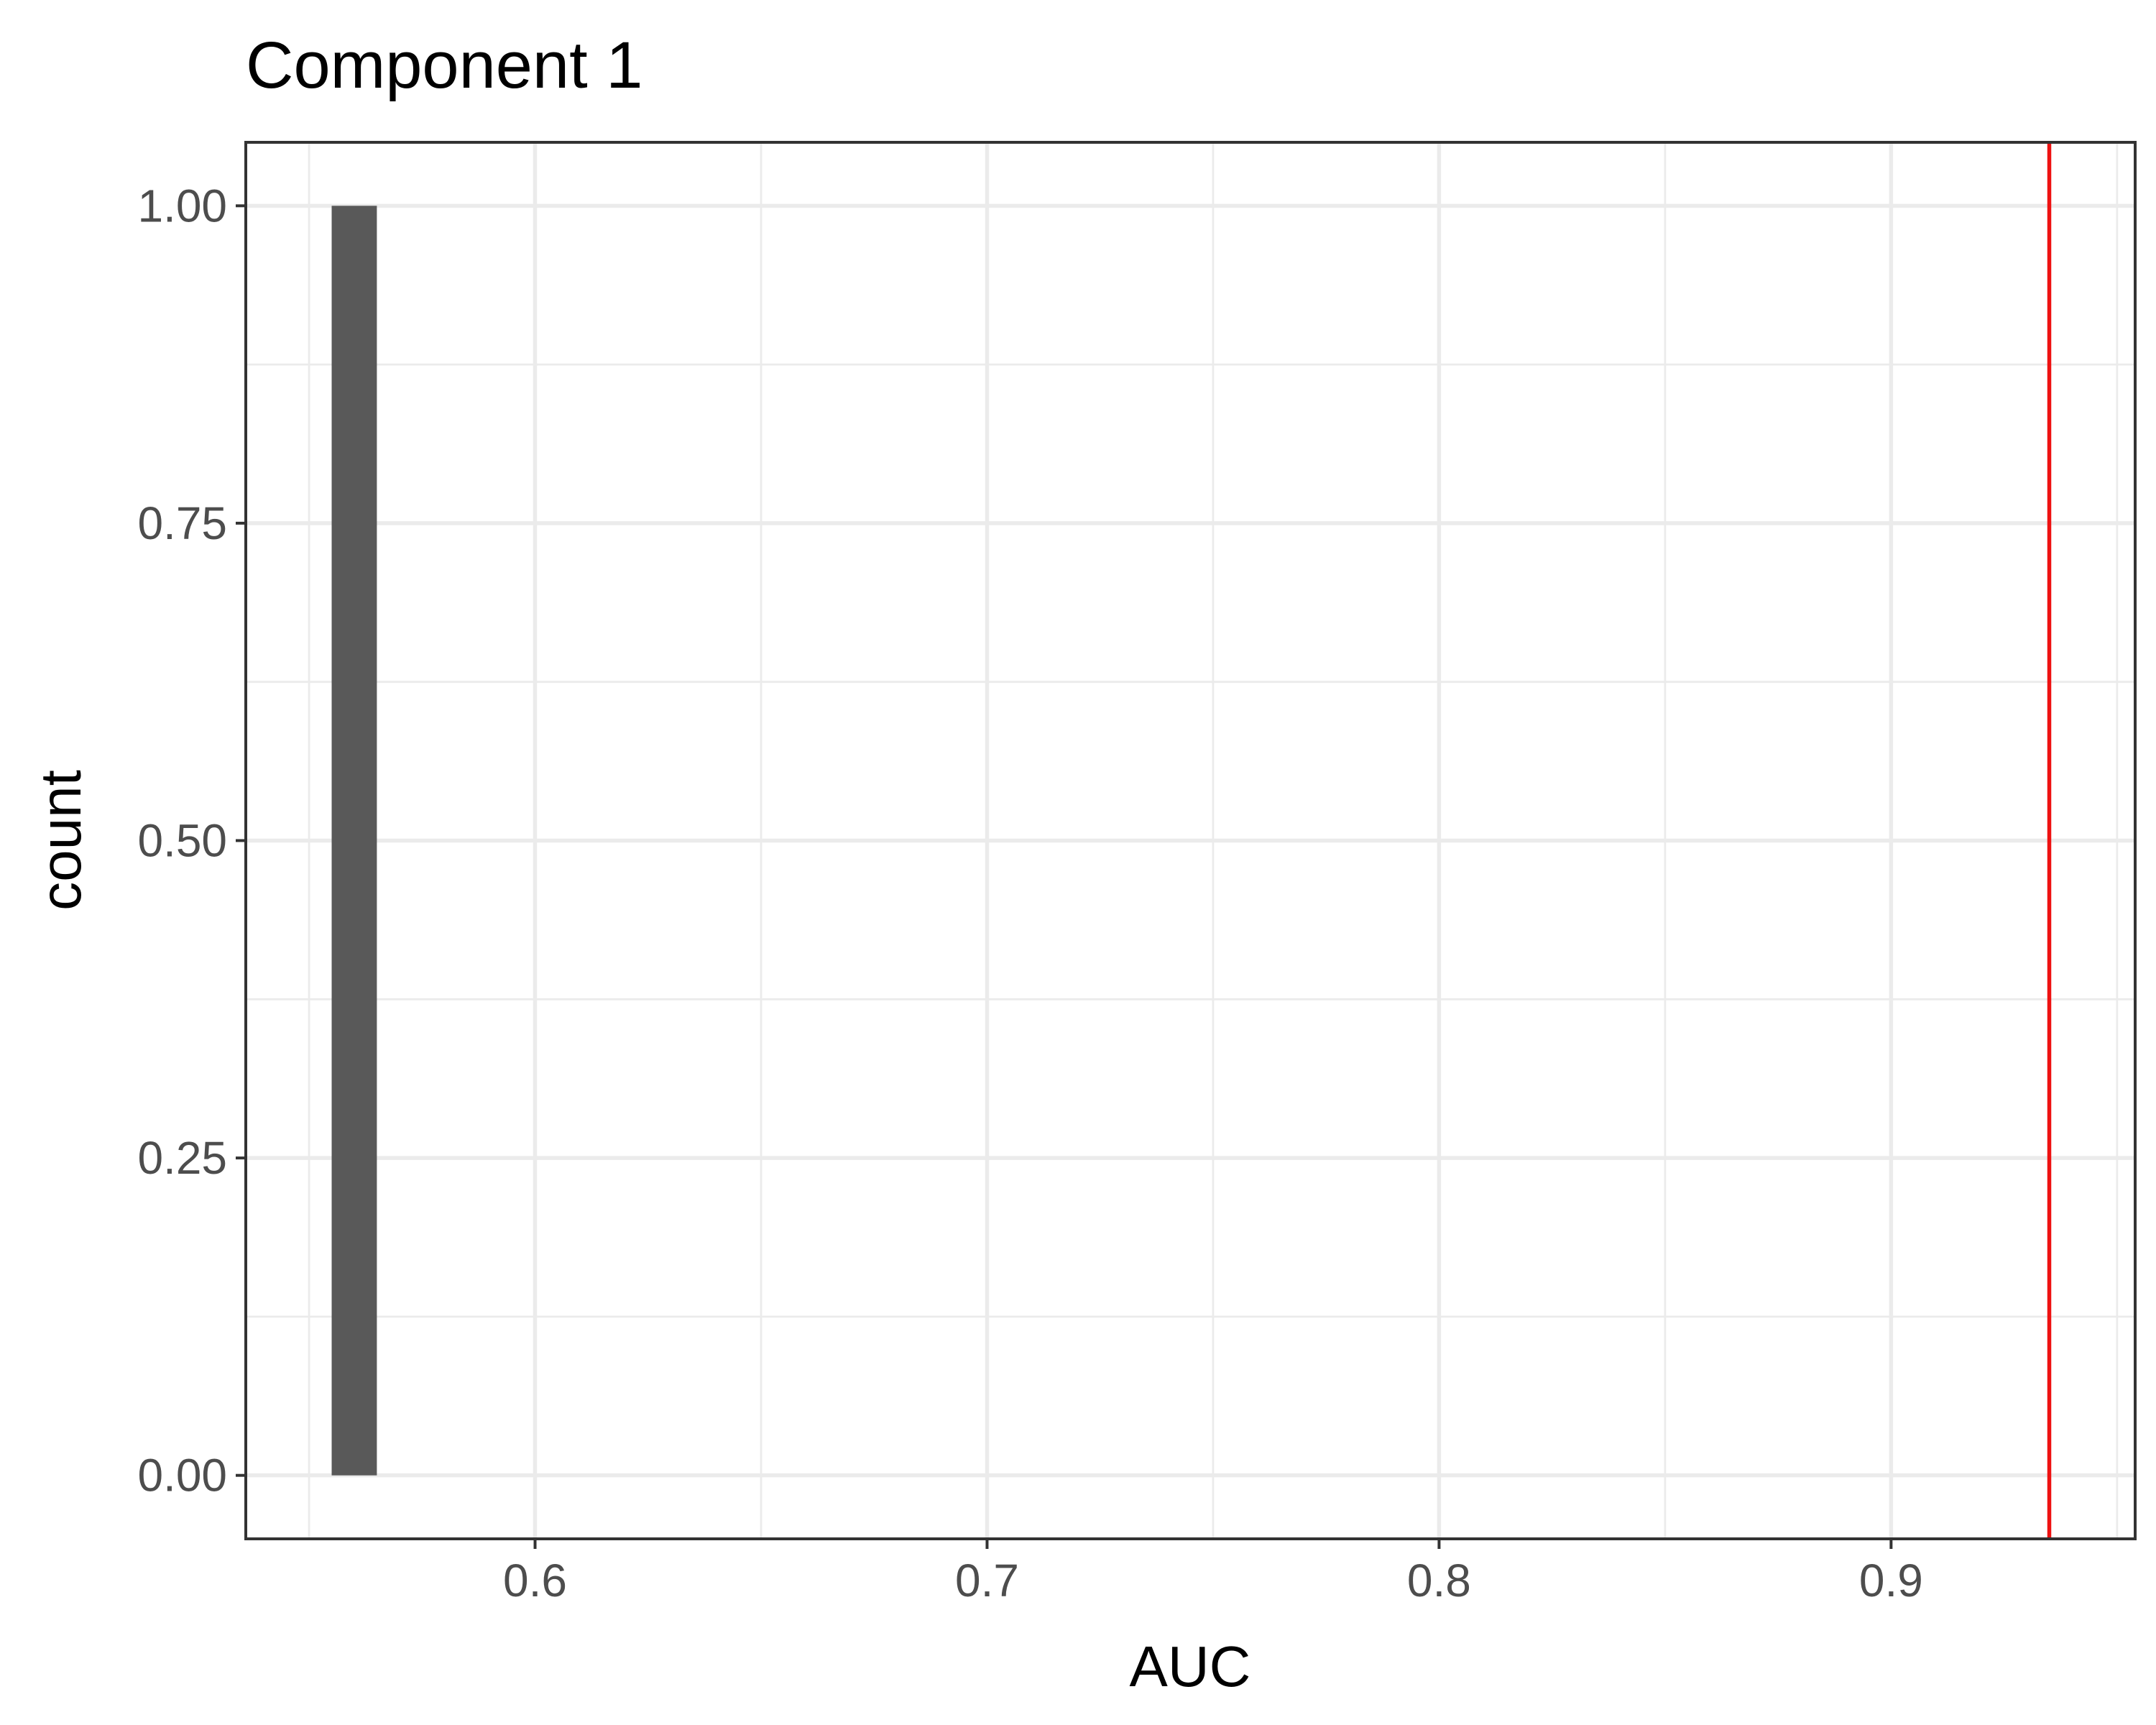  What do you see at coordinates (182, 1158) in the screenshot?
I see `y-tick-label: 0.25` at bounding box center [182, 1158].